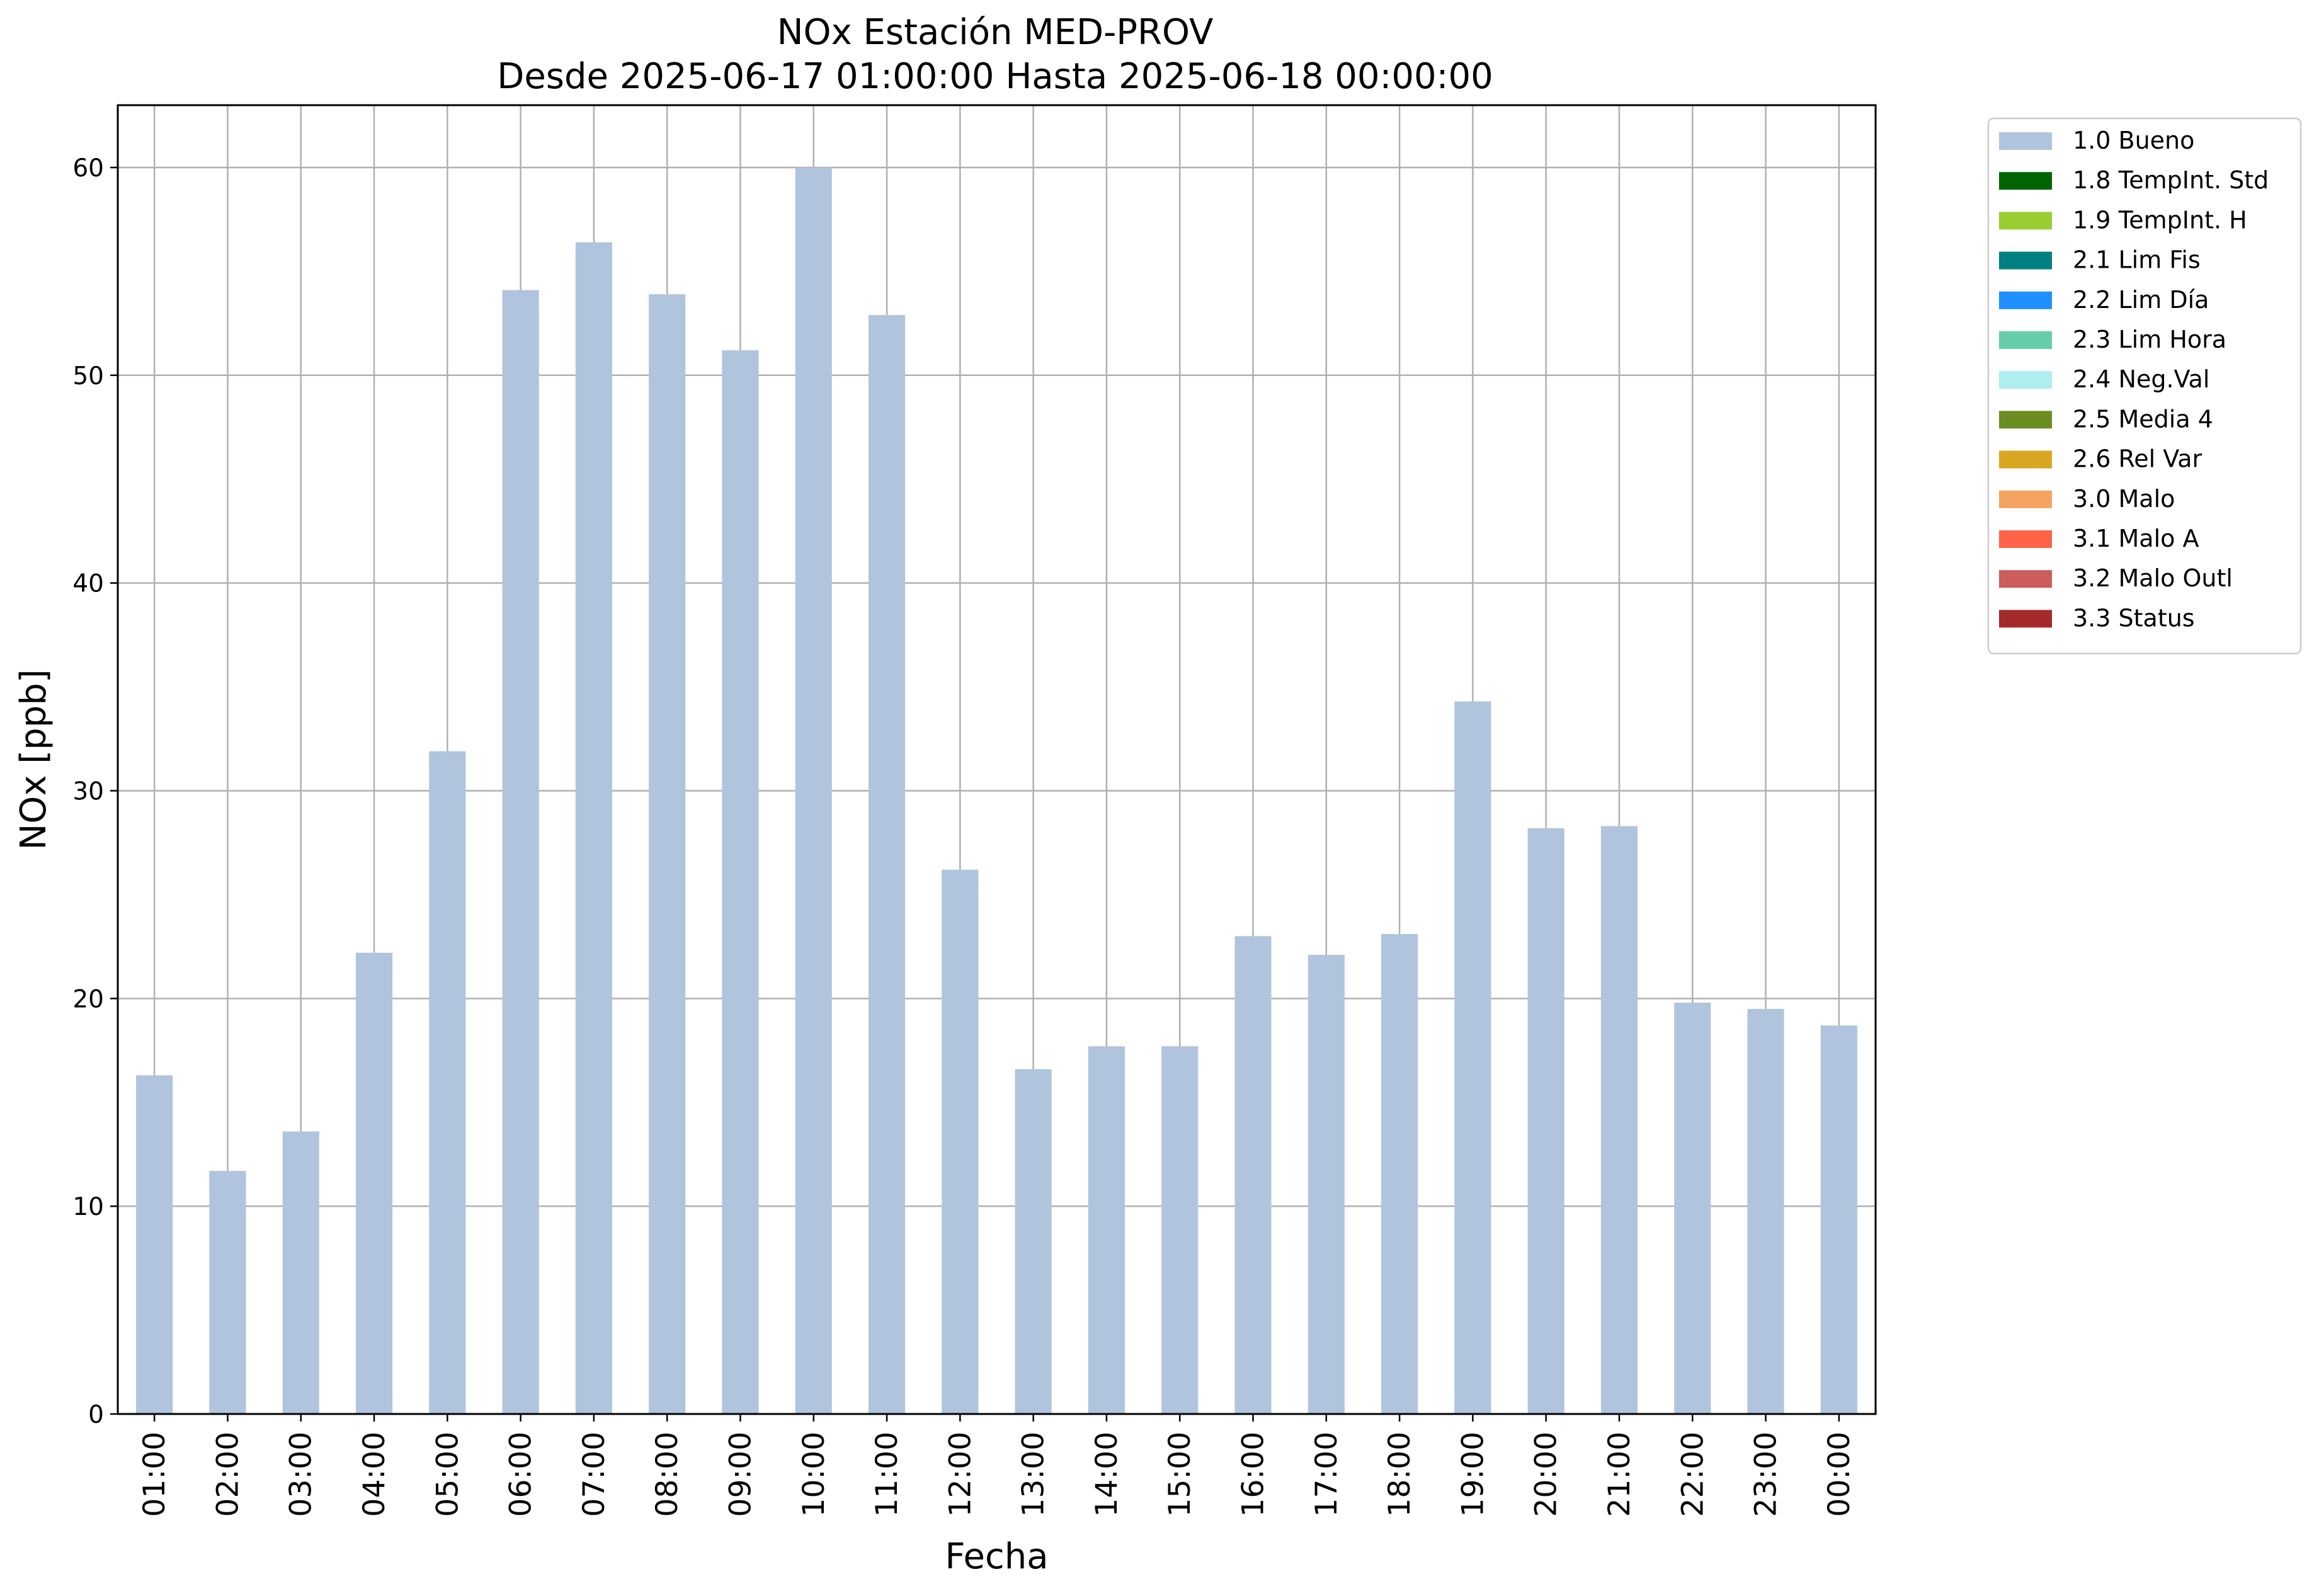  I want to click on x-tick-label: 19:00, so click(1473, 1474).